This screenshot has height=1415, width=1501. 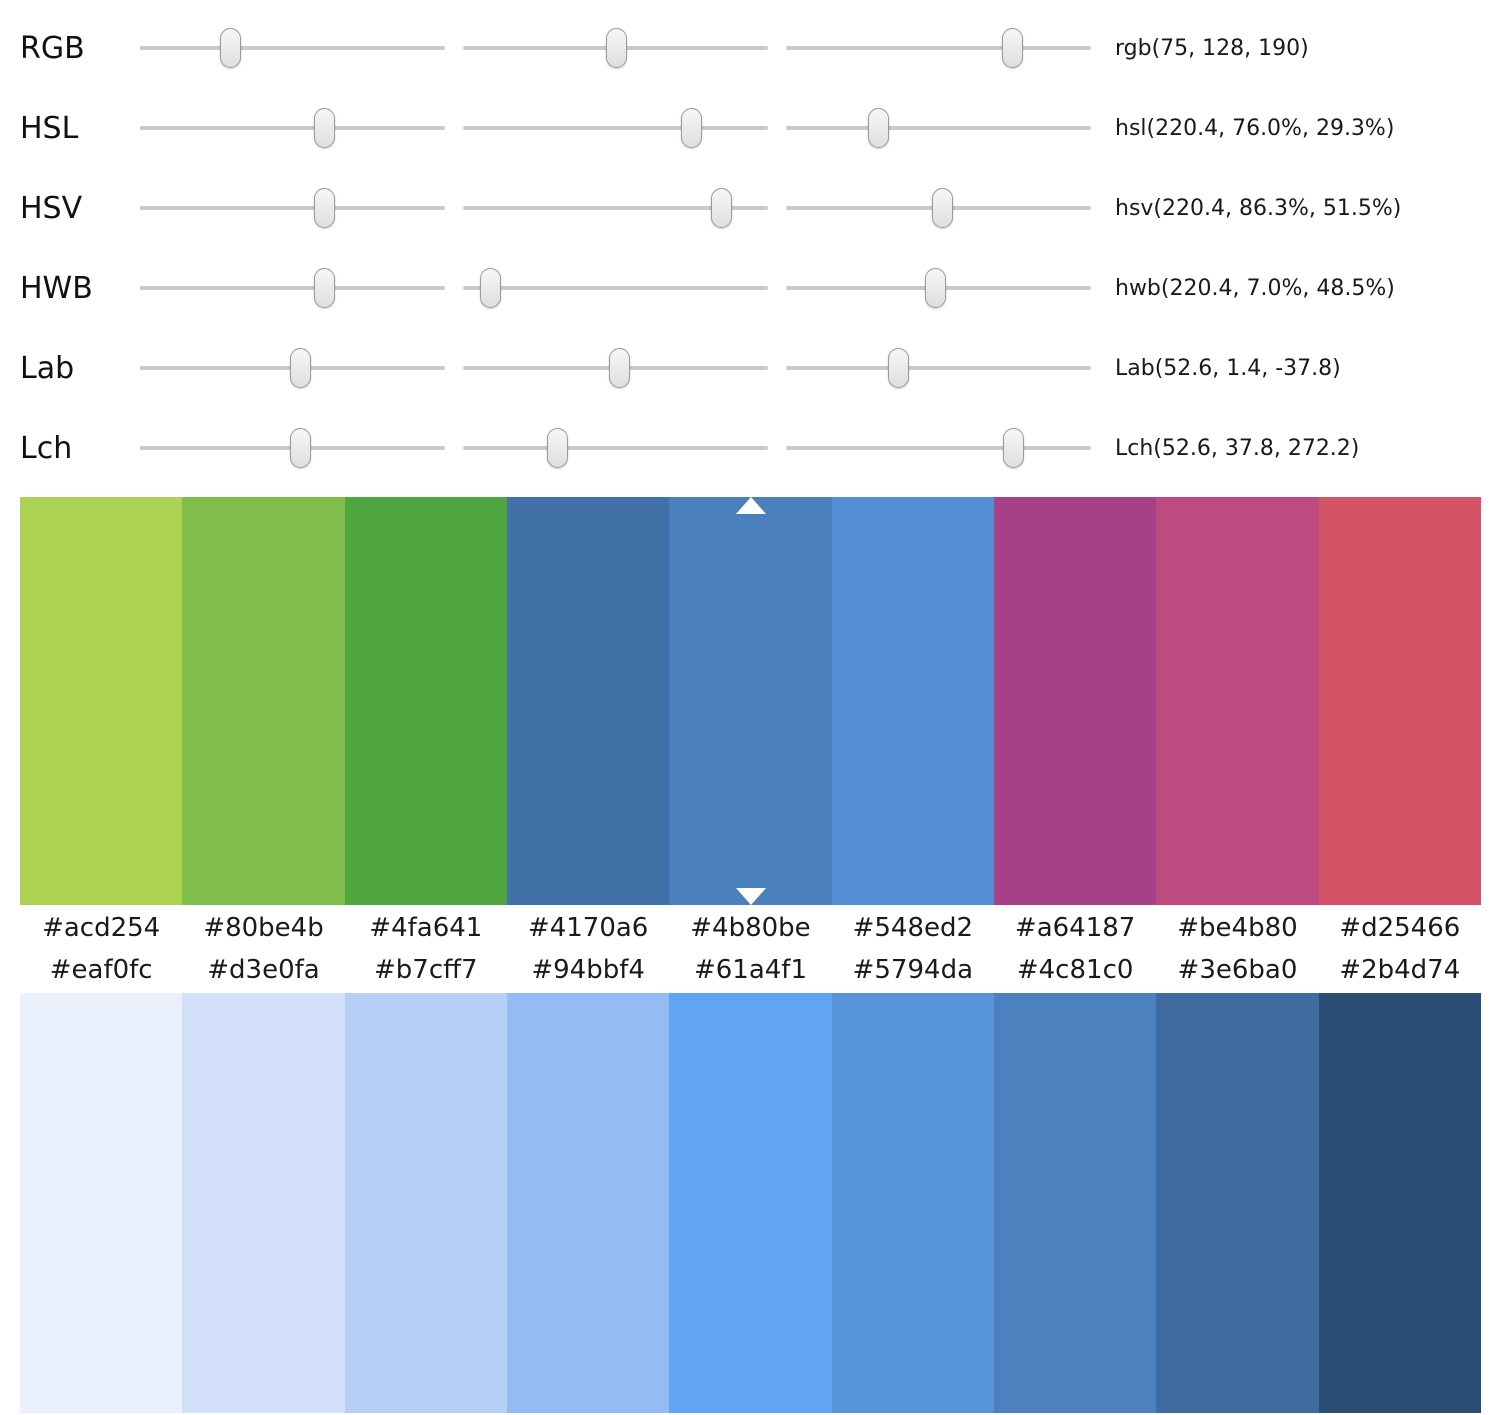 I want to click on hue-swatch-label-1: #80be4b, so click(x=263, y=928).